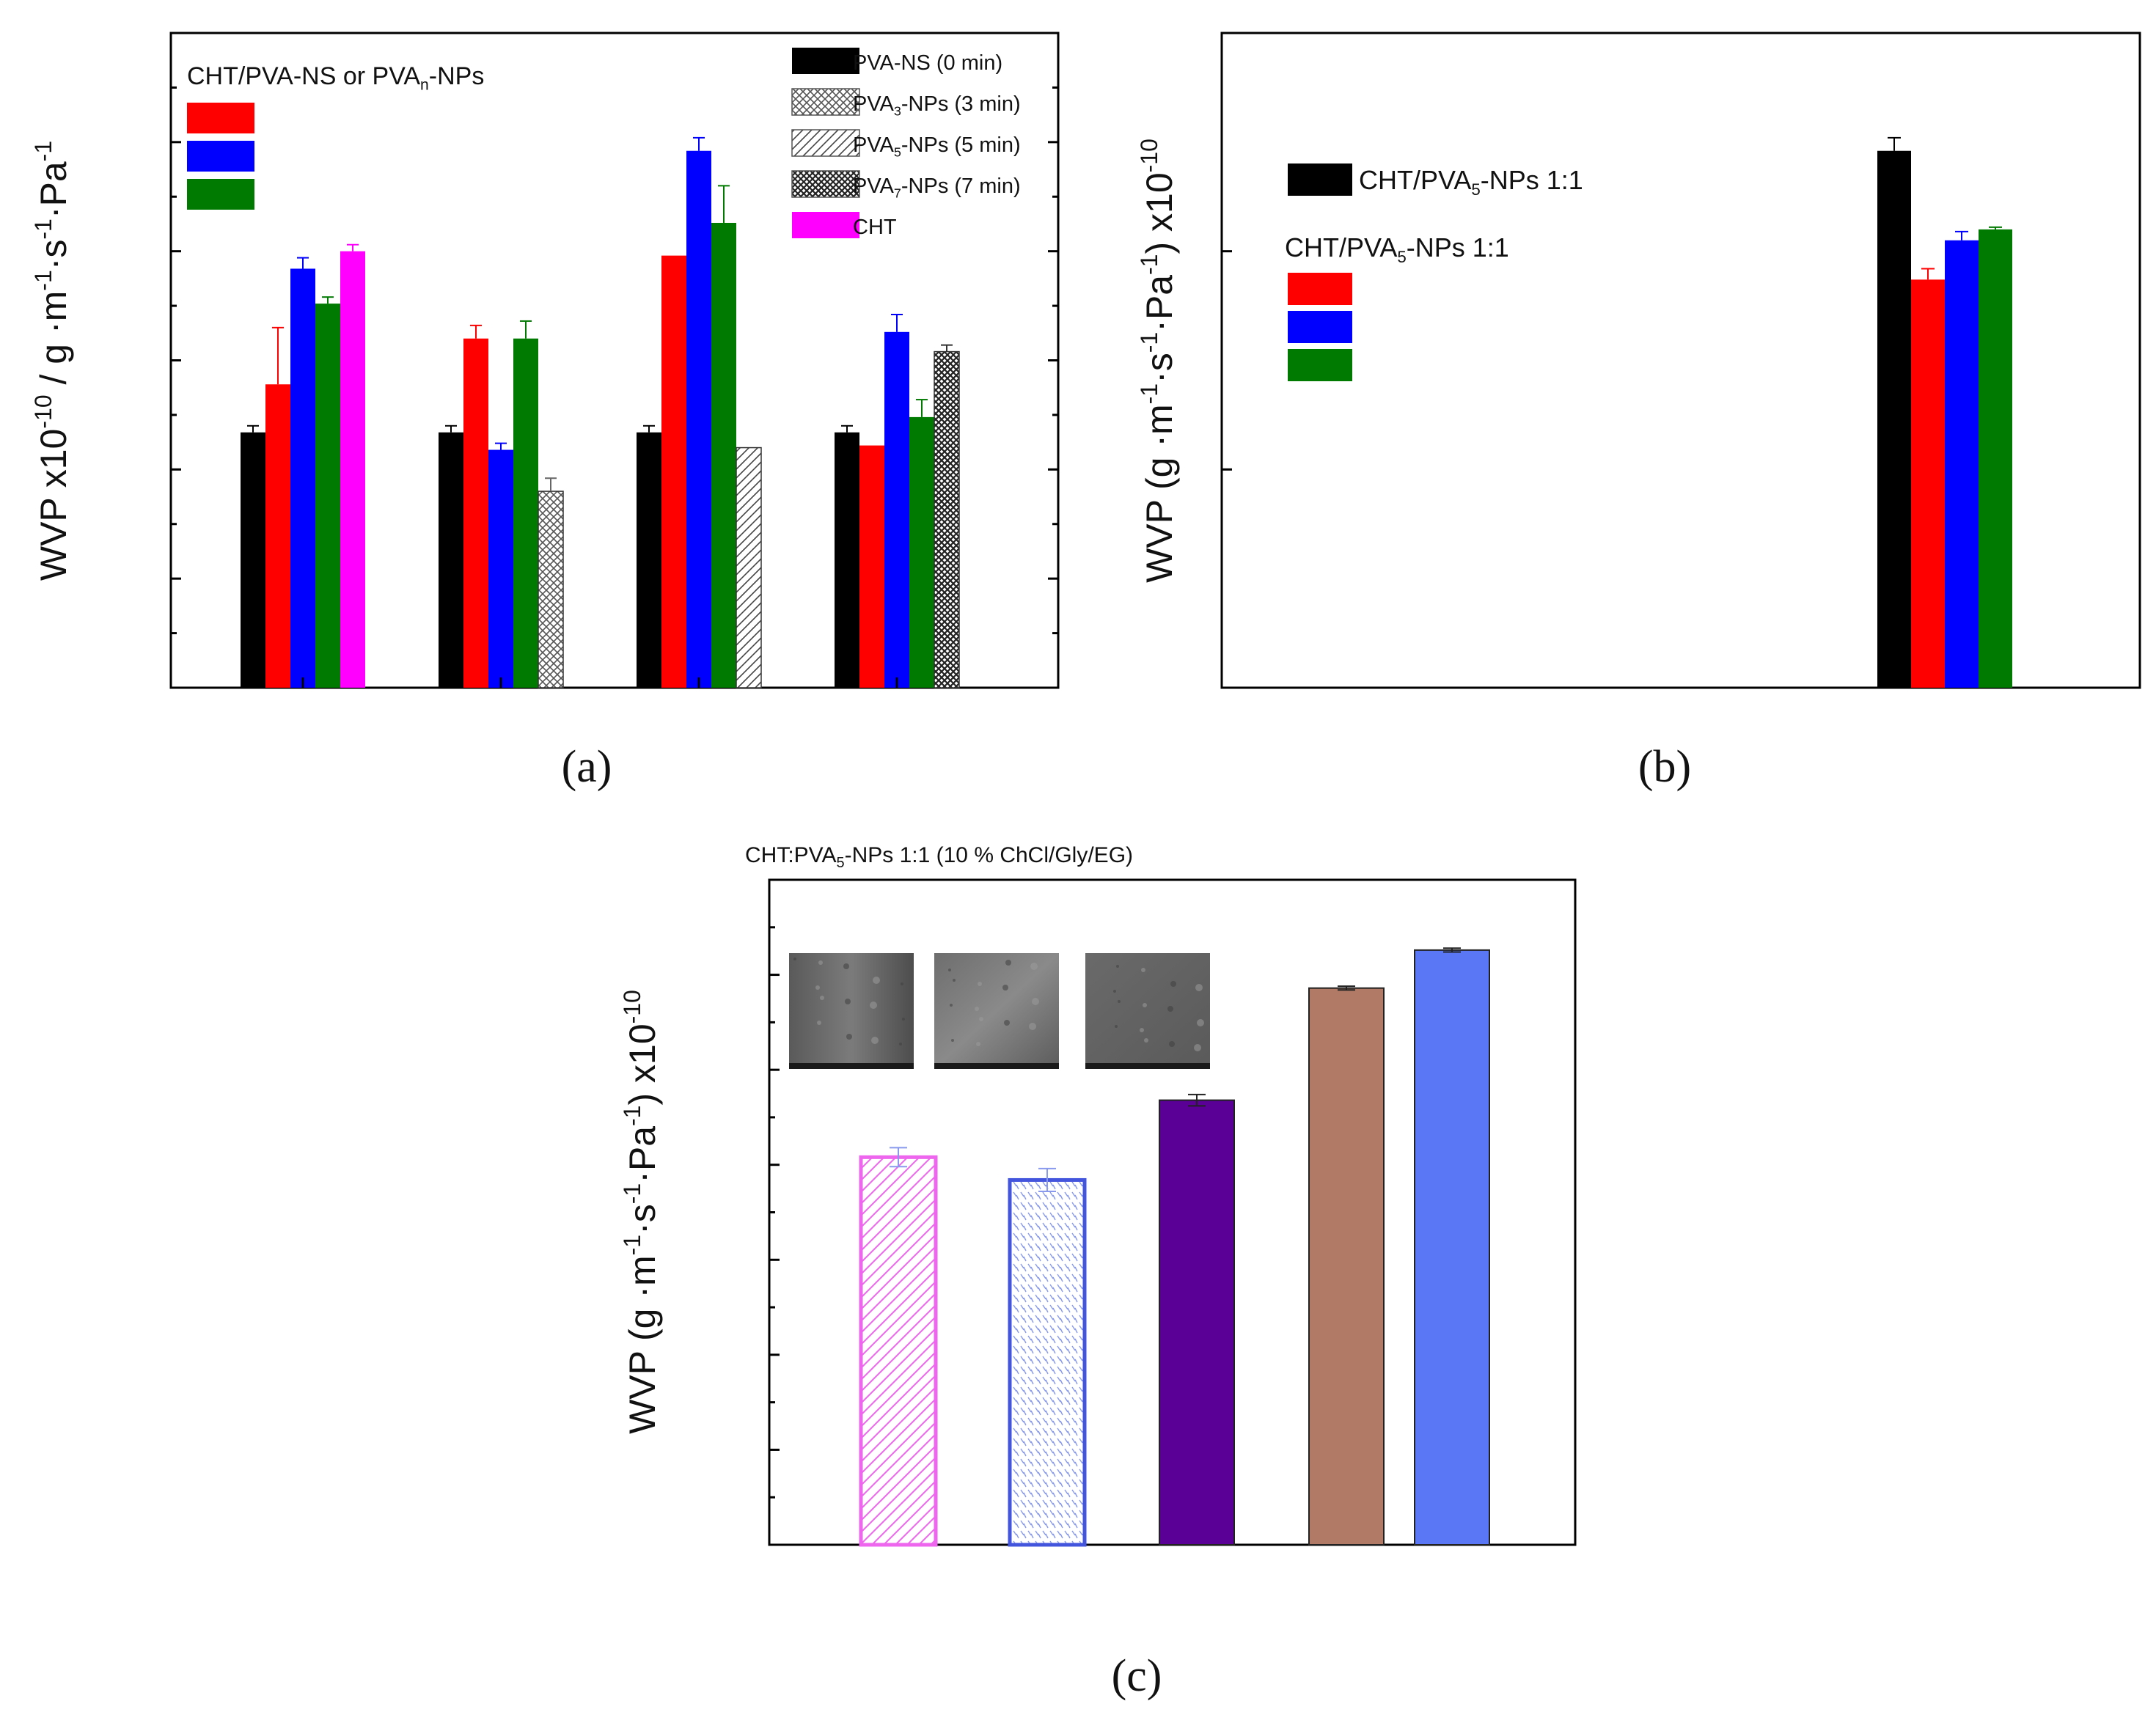 The image size is (2156, 1720). I want to click on legend-label: PVA7-NPs (7 min), so click(937, 187).